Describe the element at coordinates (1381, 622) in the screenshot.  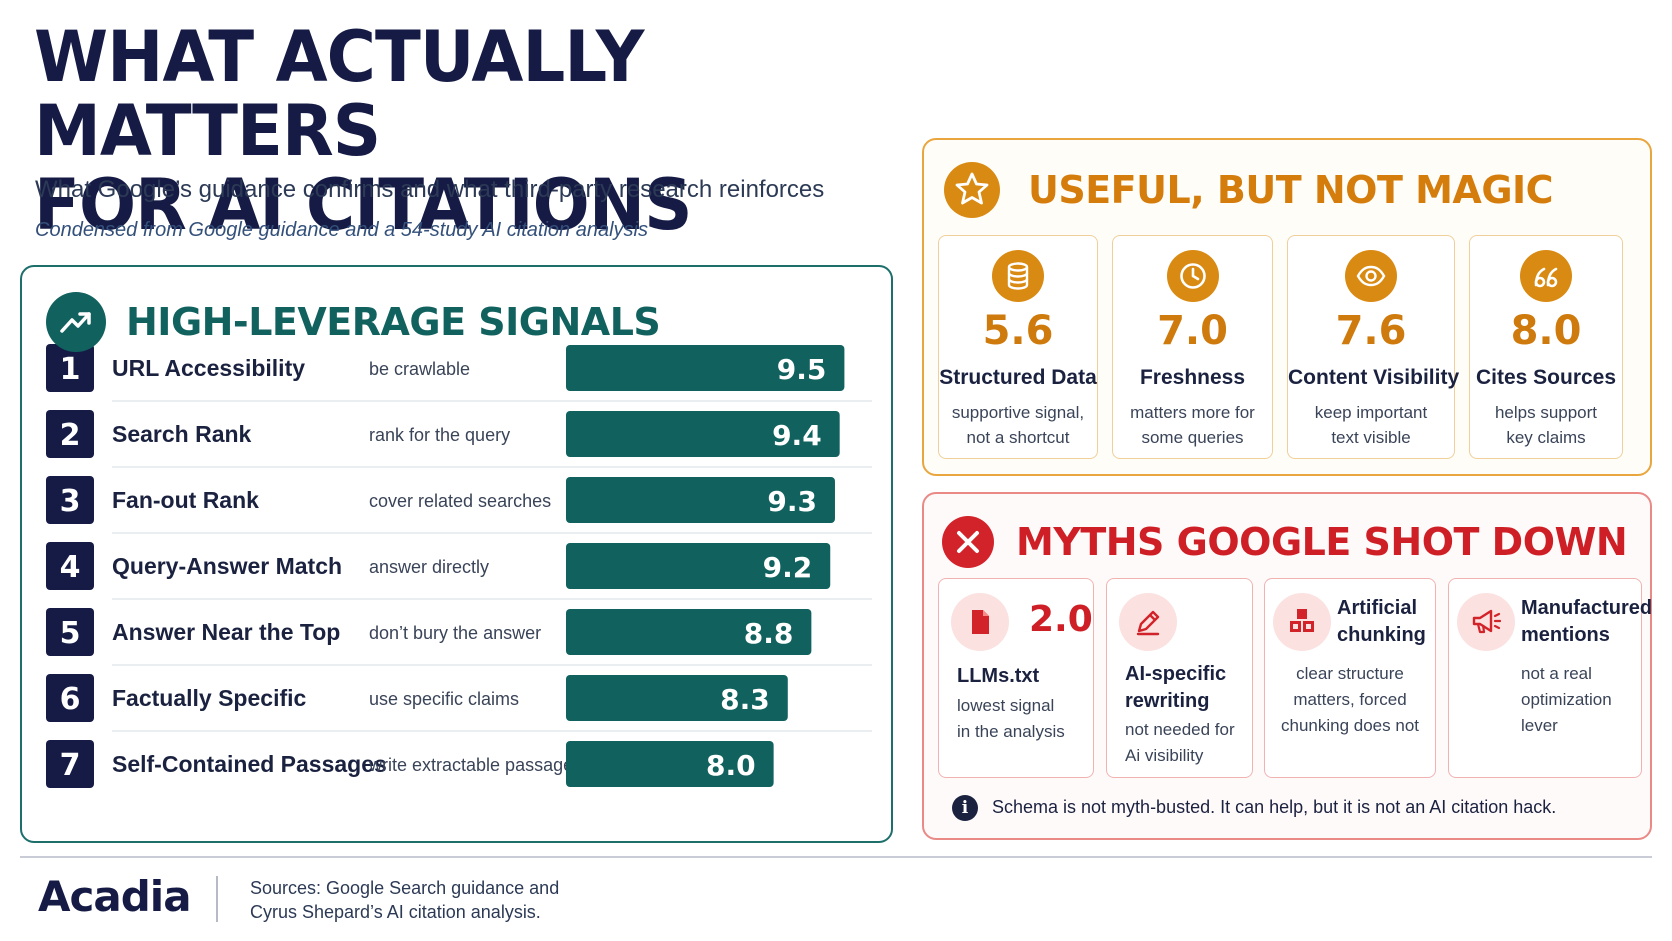
I see `myth-label: Artificial chunking` at that location.